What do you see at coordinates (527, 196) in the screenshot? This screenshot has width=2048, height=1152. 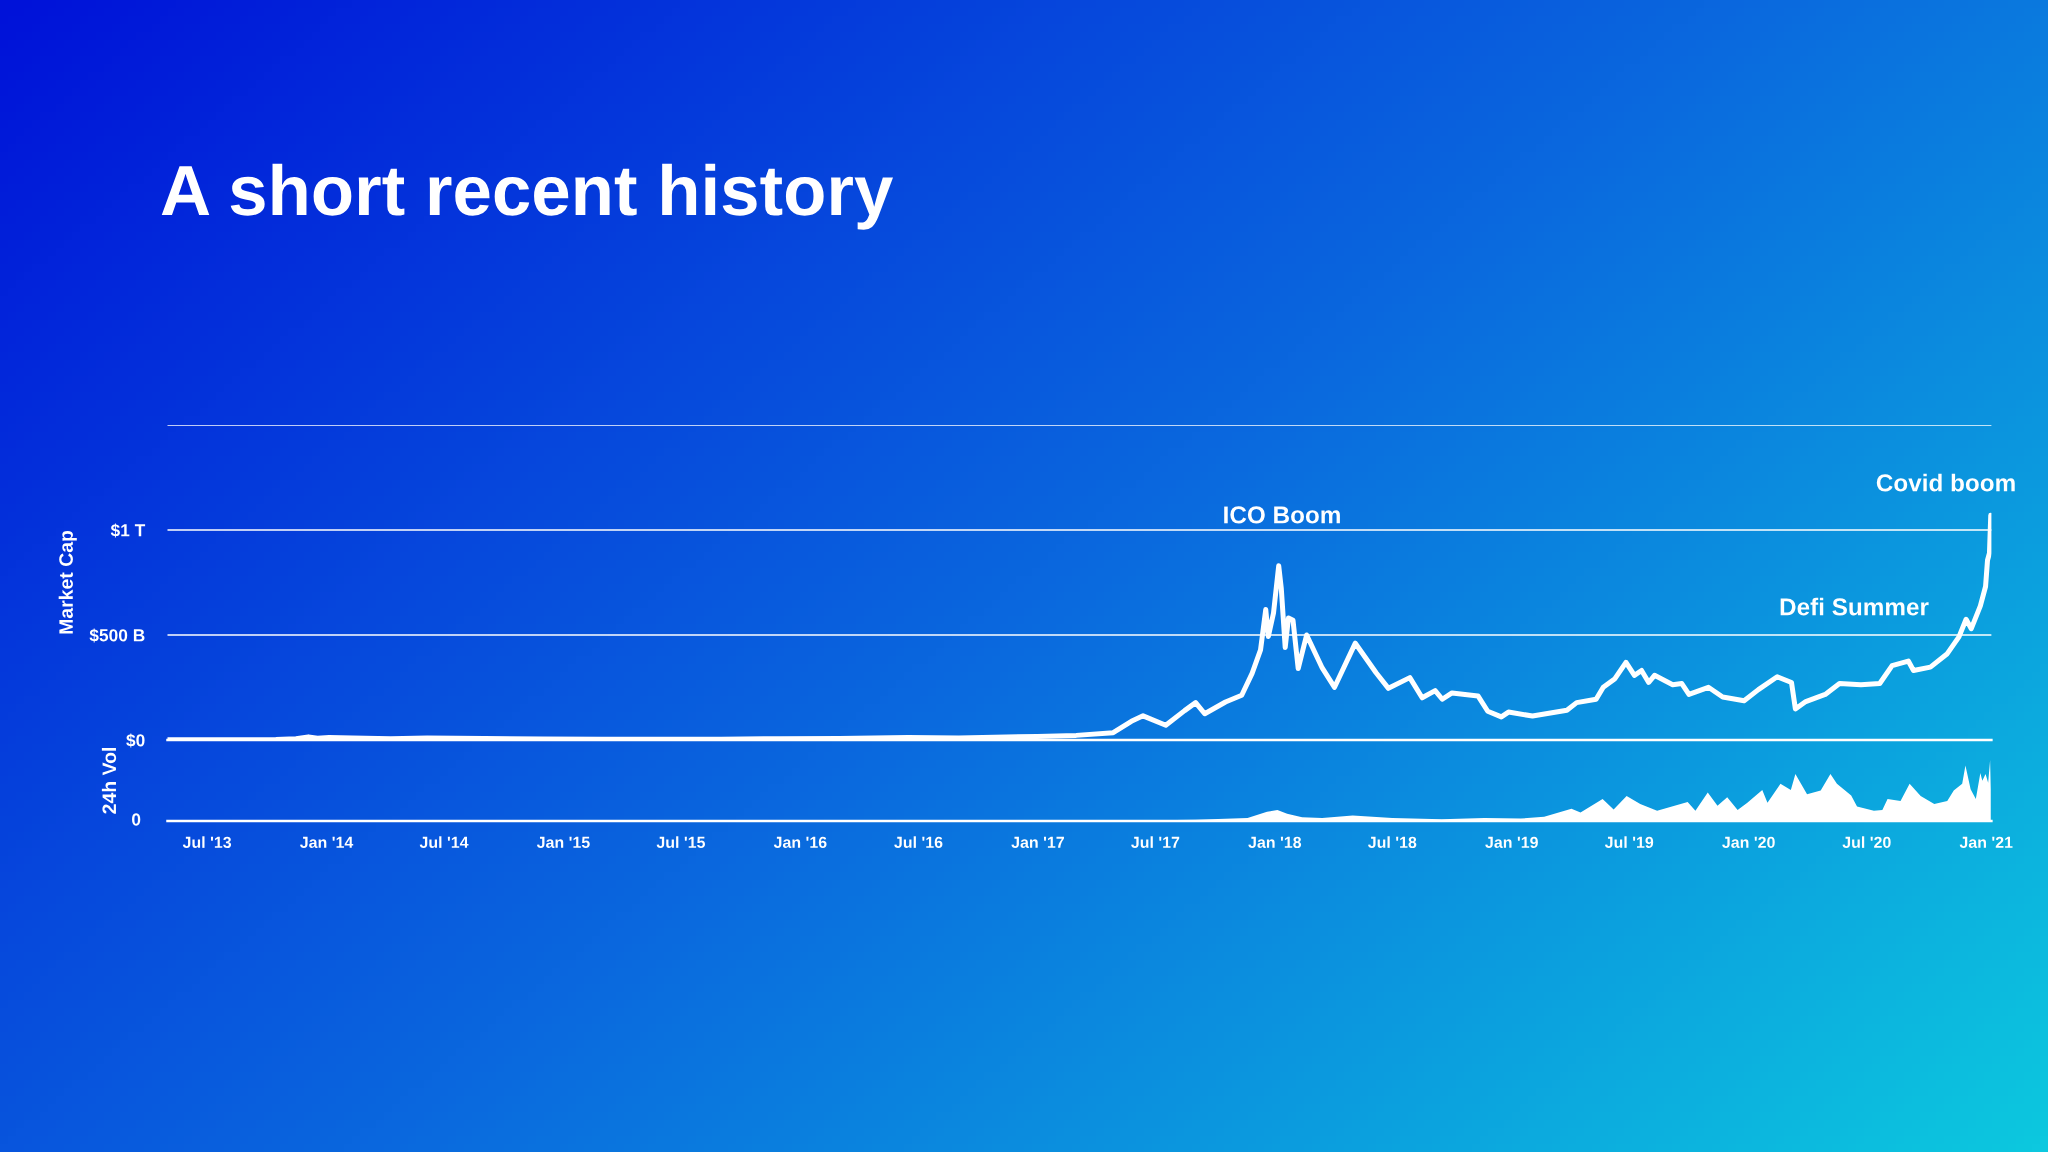 I see `chart-title: A short recent history` at bounding box center [527, 196].